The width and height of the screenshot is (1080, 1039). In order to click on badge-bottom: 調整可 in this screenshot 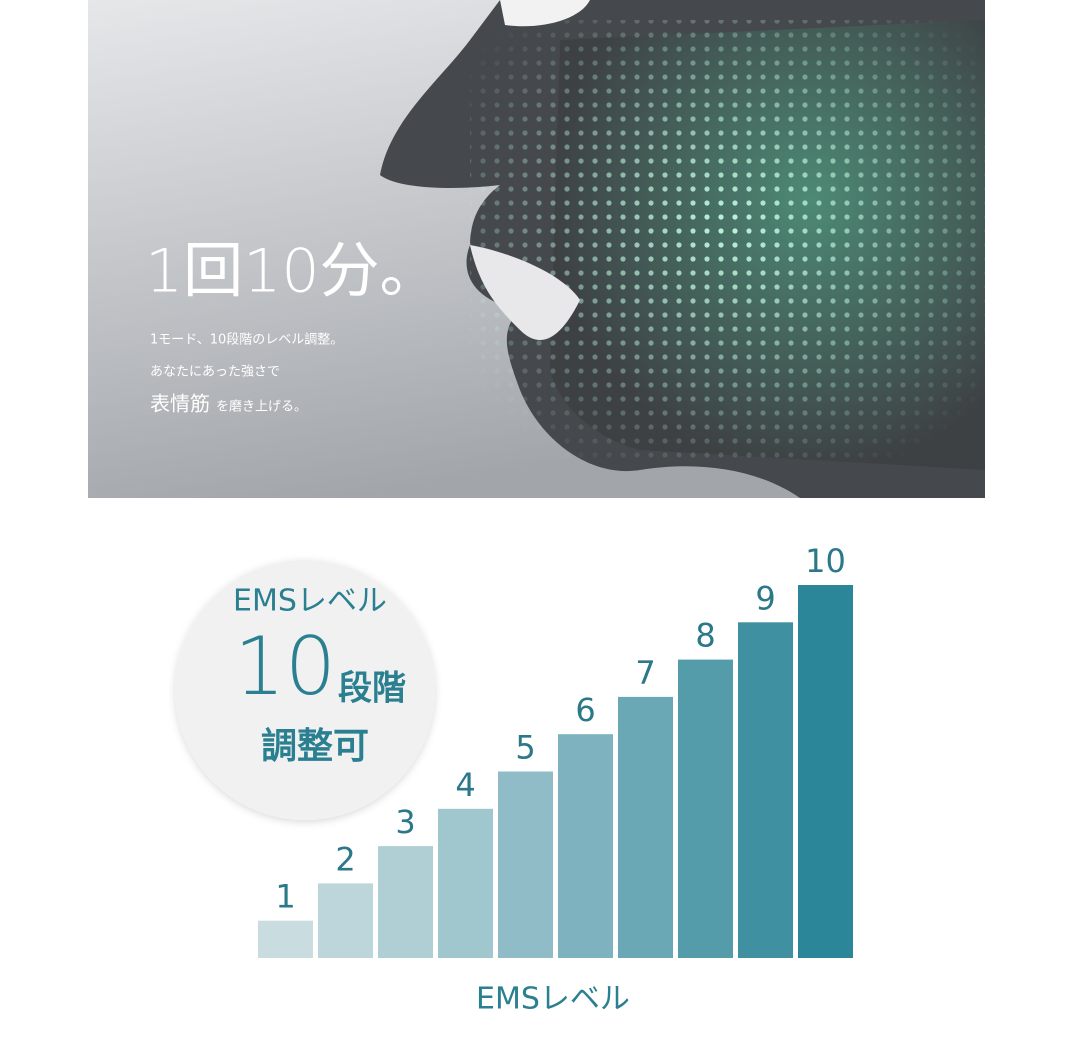, I will do `click(315, 746)`.